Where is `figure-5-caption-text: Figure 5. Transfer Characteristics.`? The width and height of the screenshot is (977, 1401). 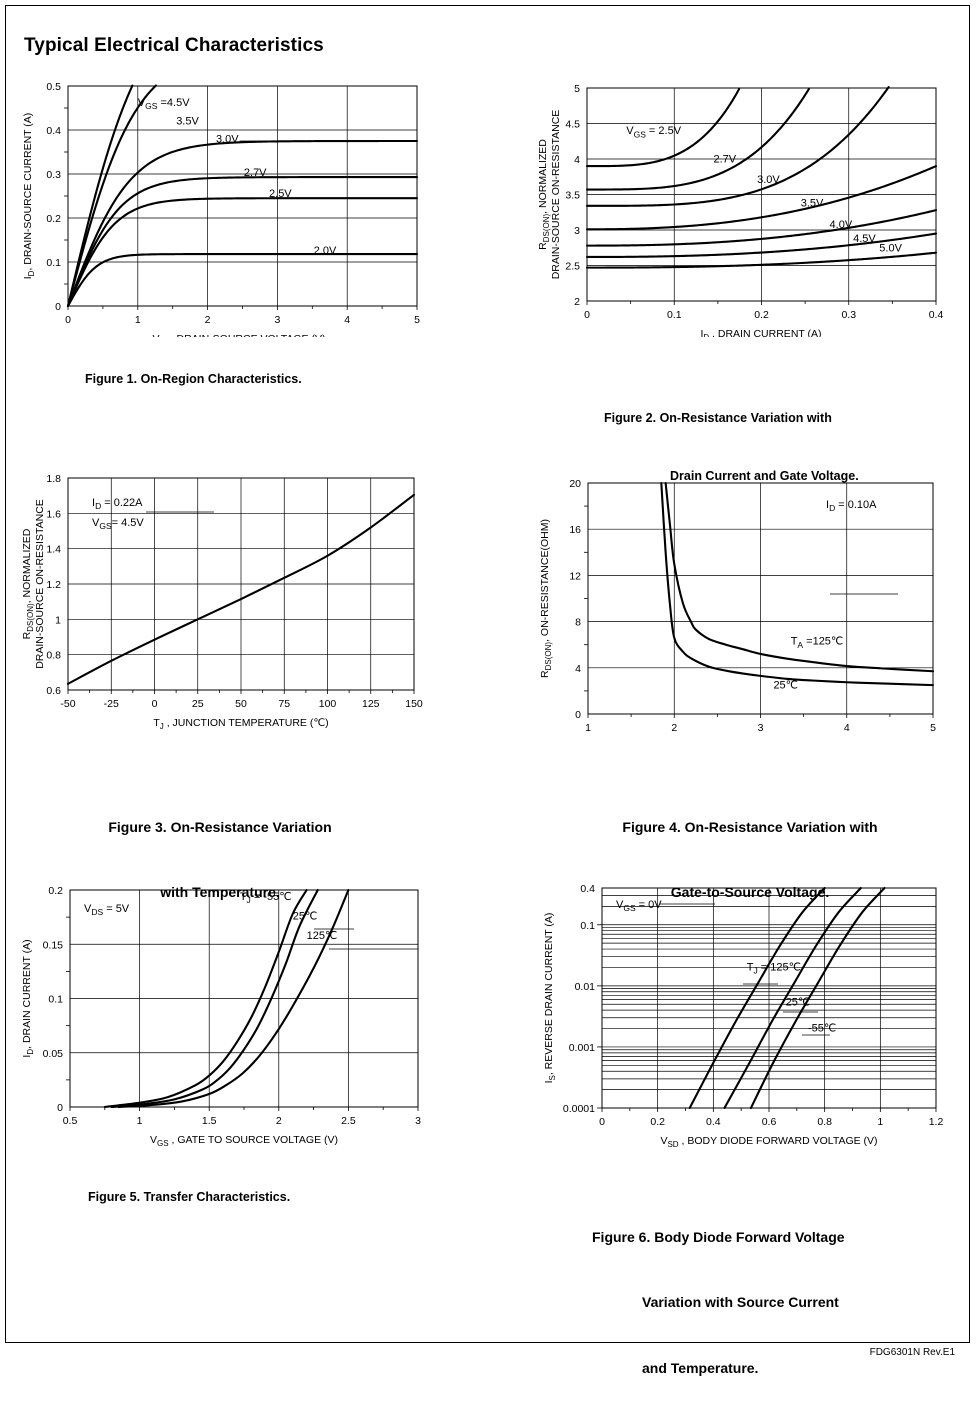 figure-5-caption-text: Figure 5. Transfer Characteristics. is located at coordinates (189, 1197).